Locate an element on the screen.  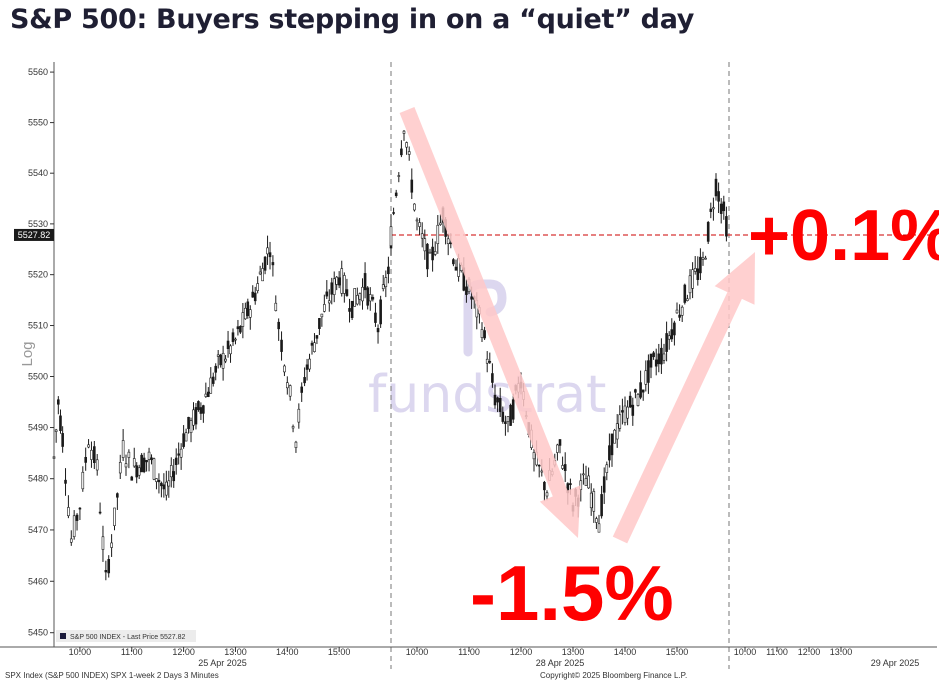
y-tick-label: 5540 is located at coordinates (38, 173).